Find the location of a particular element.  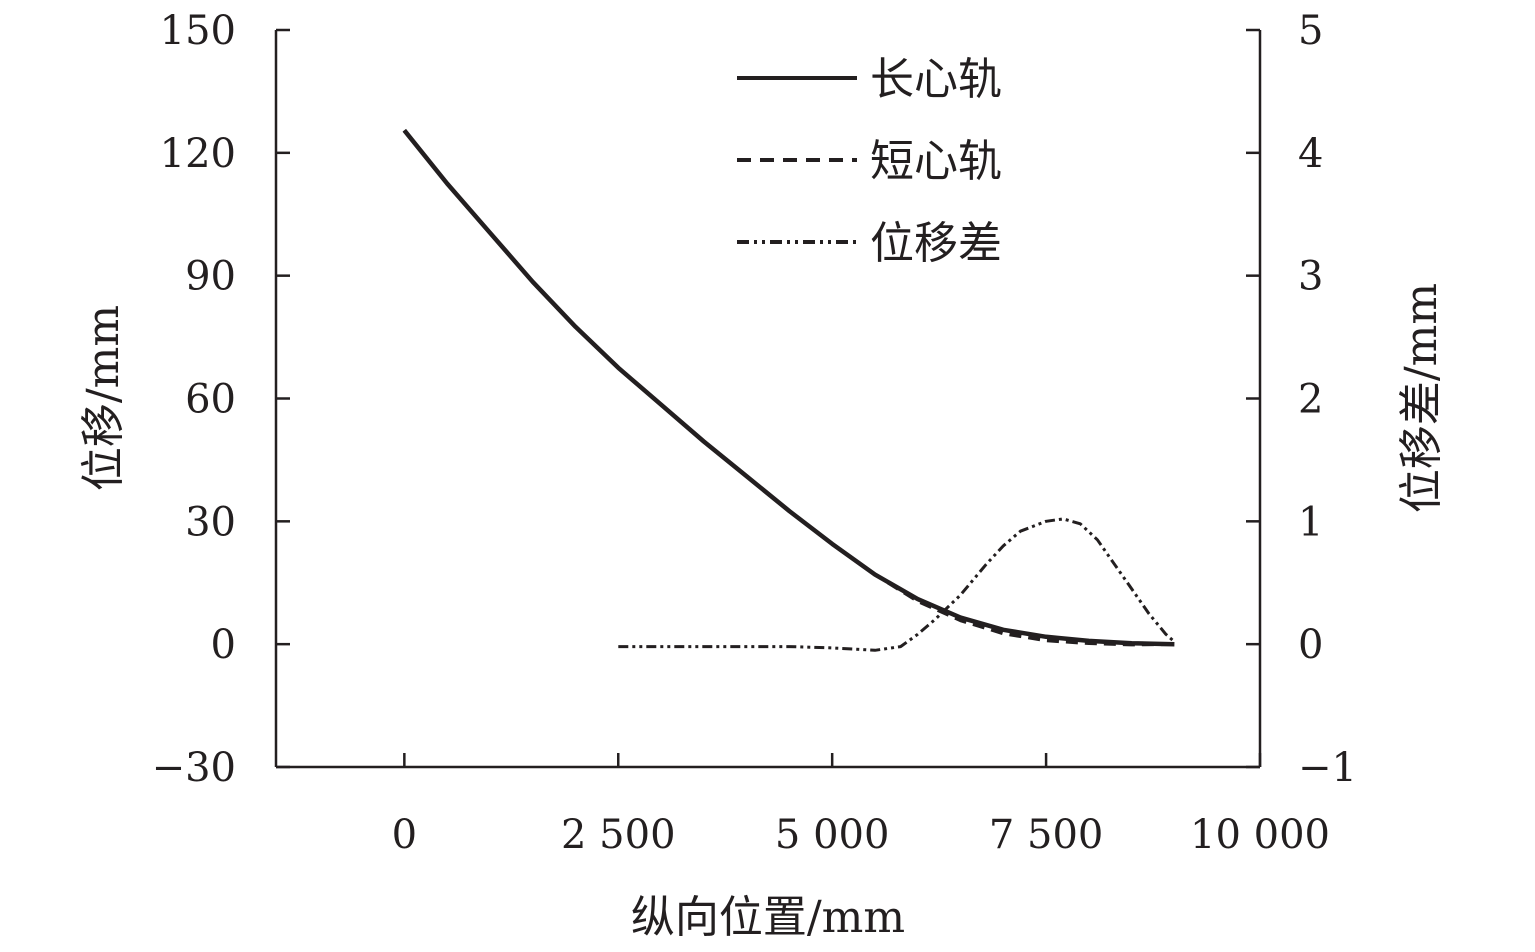

left-y-tick-label: −30 is located at coordinates (194, 768).